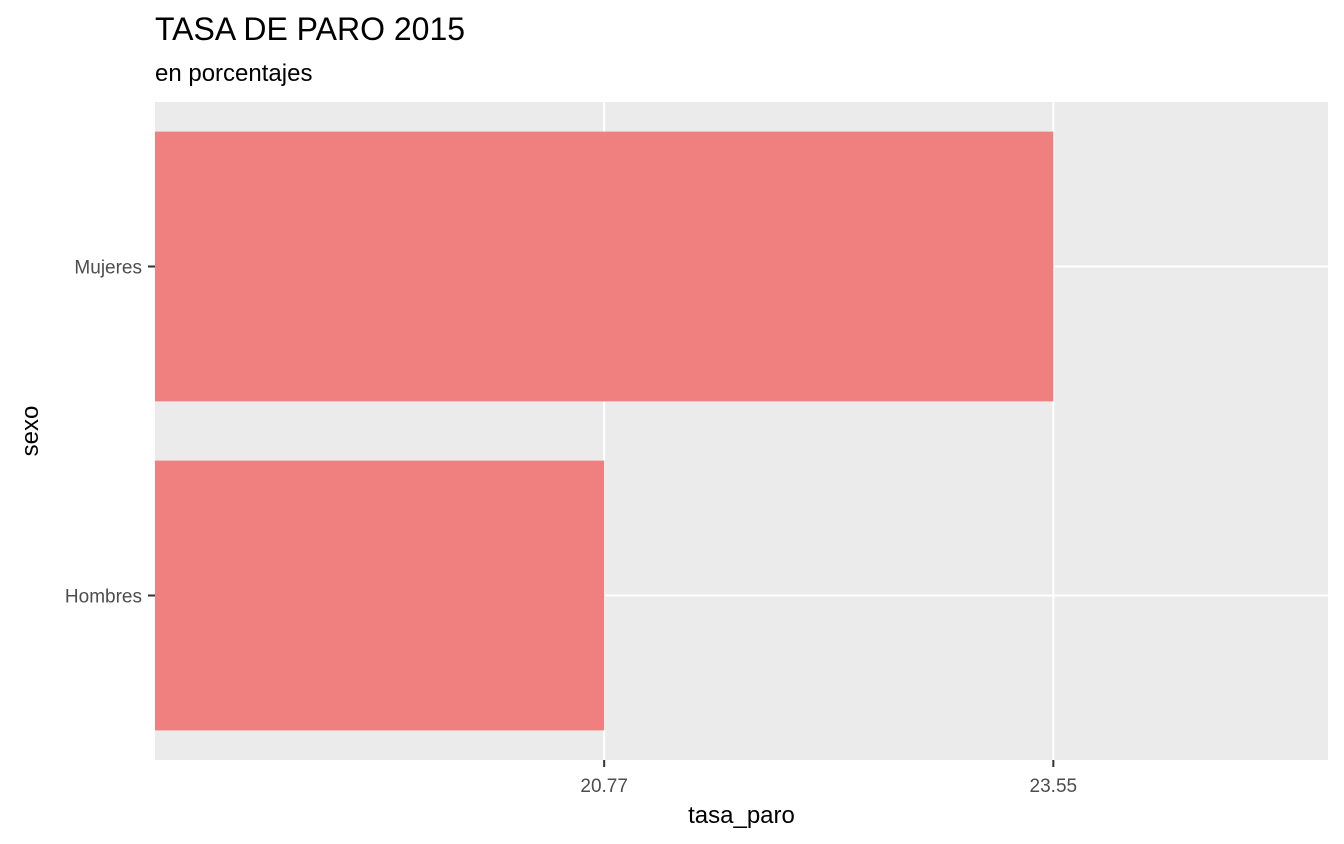 The height and width of the screenshot is (844, 1344). Describe the element at coordinates (310, 29) in the screenshot. I see `chart-title: TASA DE PARO 2015` at that location.